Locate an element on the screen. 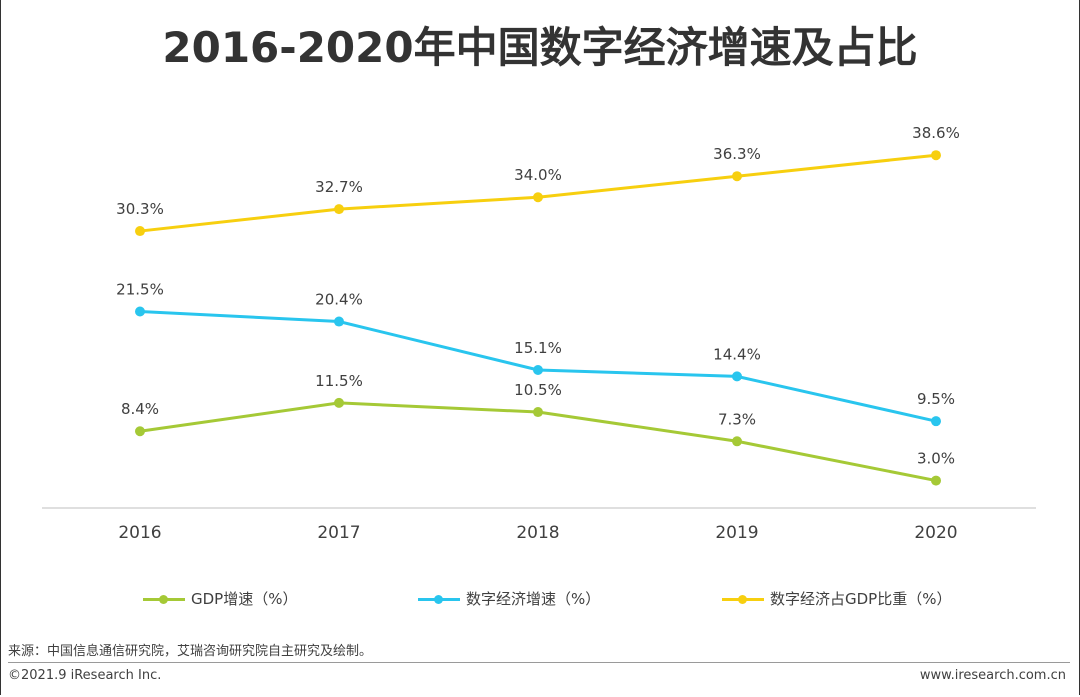 This screenshot has width=1080, height=697. data-point-digital-economy-share-2020 is located at coordinates (936, 155).